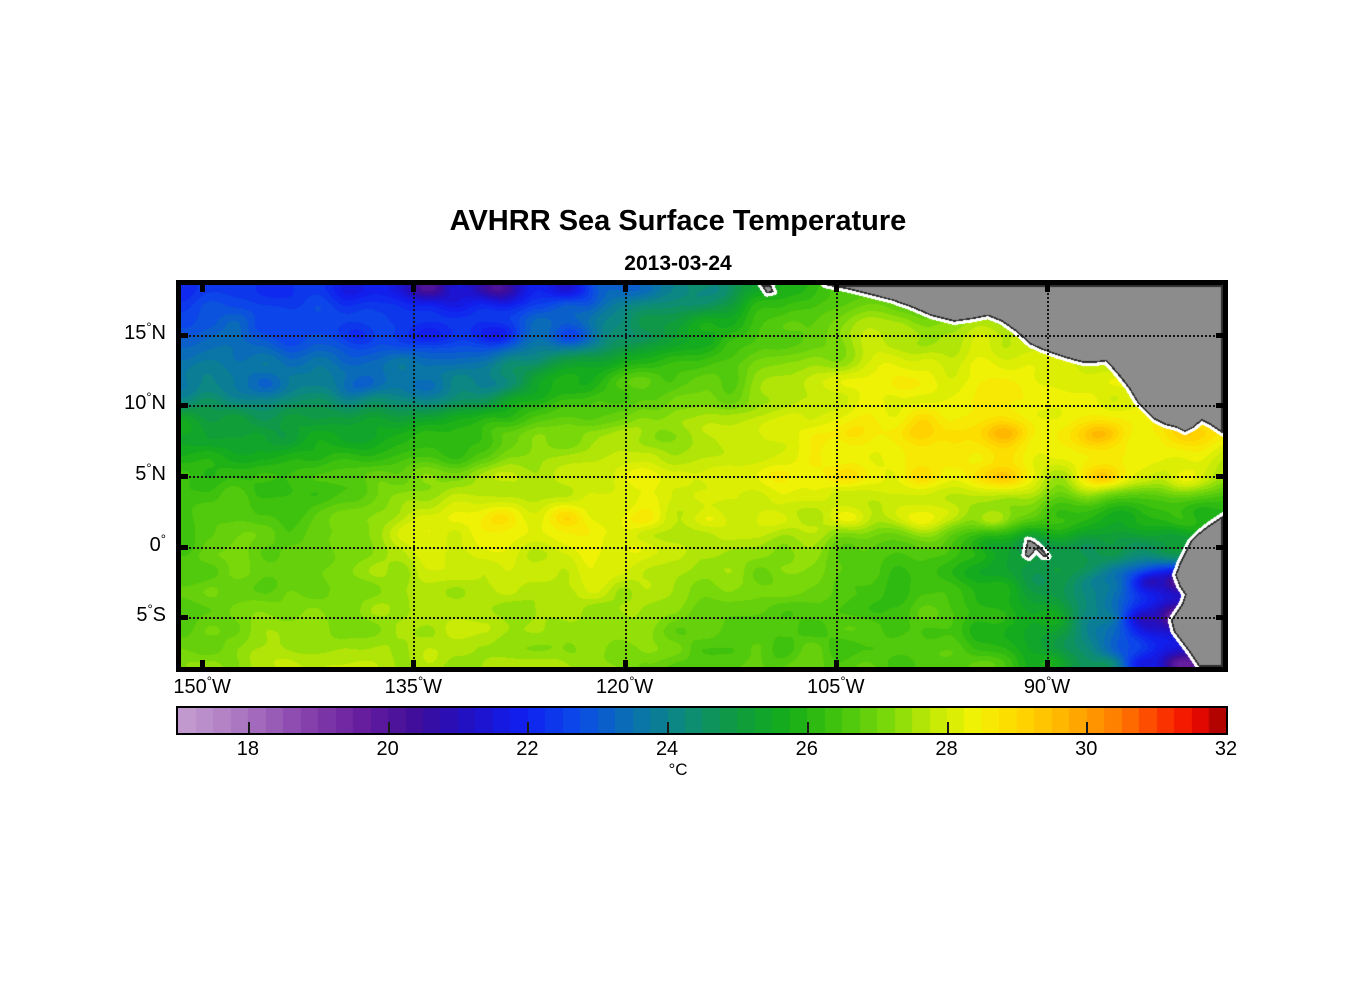 This screenshot has width=1356, height=1000. I want to click on temperature-colorbar, so click(702, 720).